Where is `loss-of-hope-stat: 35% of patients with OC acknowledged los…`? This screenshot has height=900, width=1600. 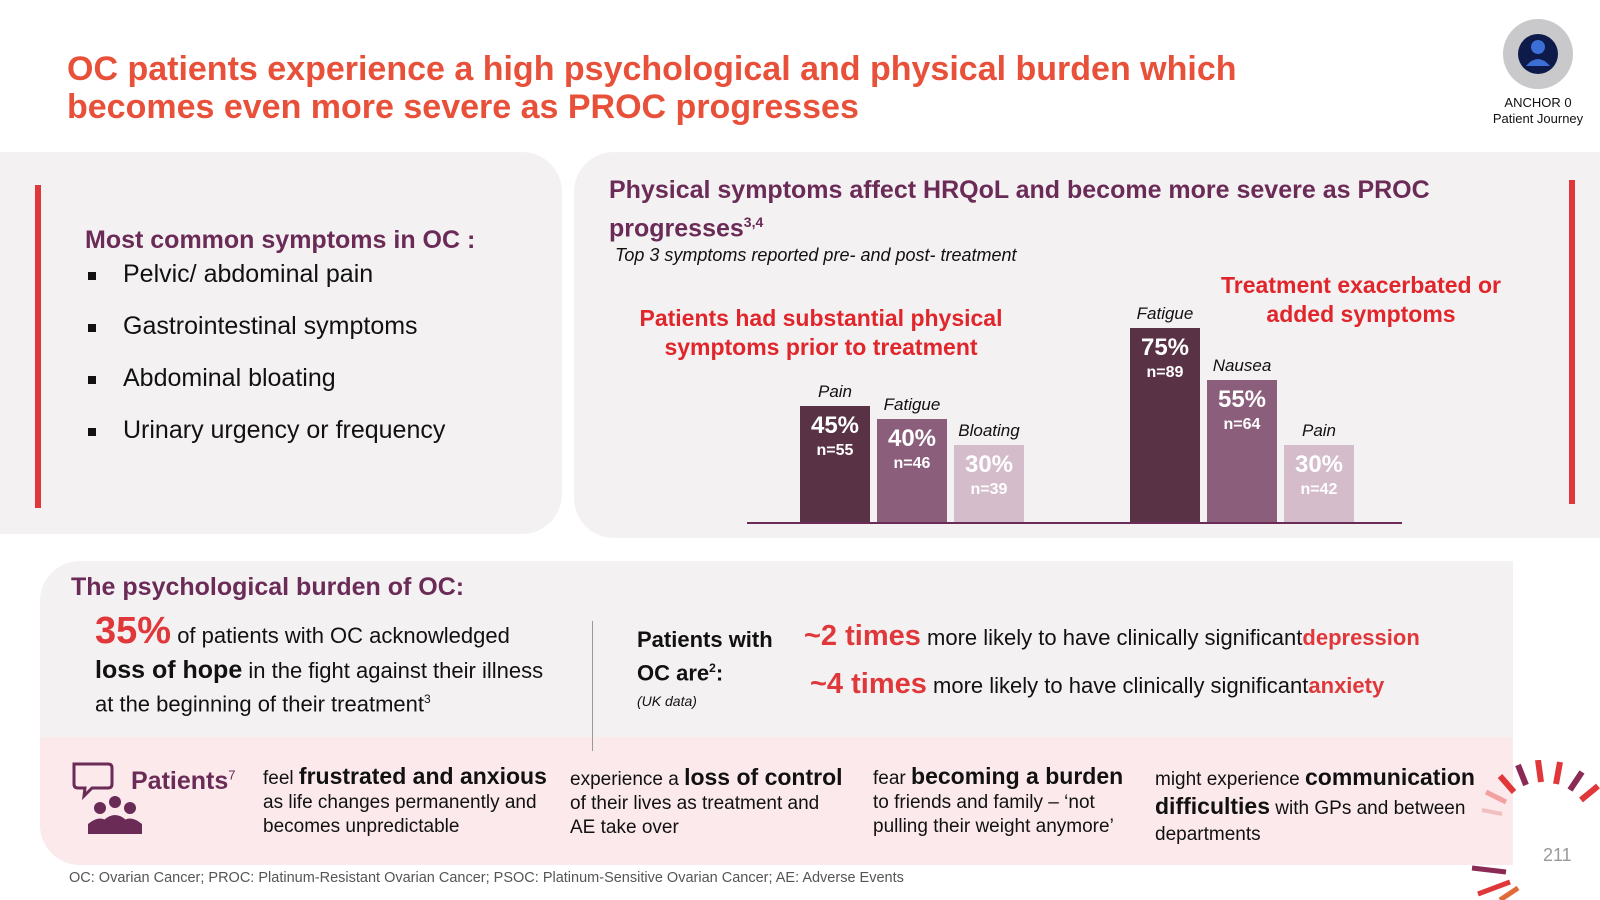
loss-of-hope-stat: 35% of patients with OC acknowledged los… is located at coordinates (345, 665).